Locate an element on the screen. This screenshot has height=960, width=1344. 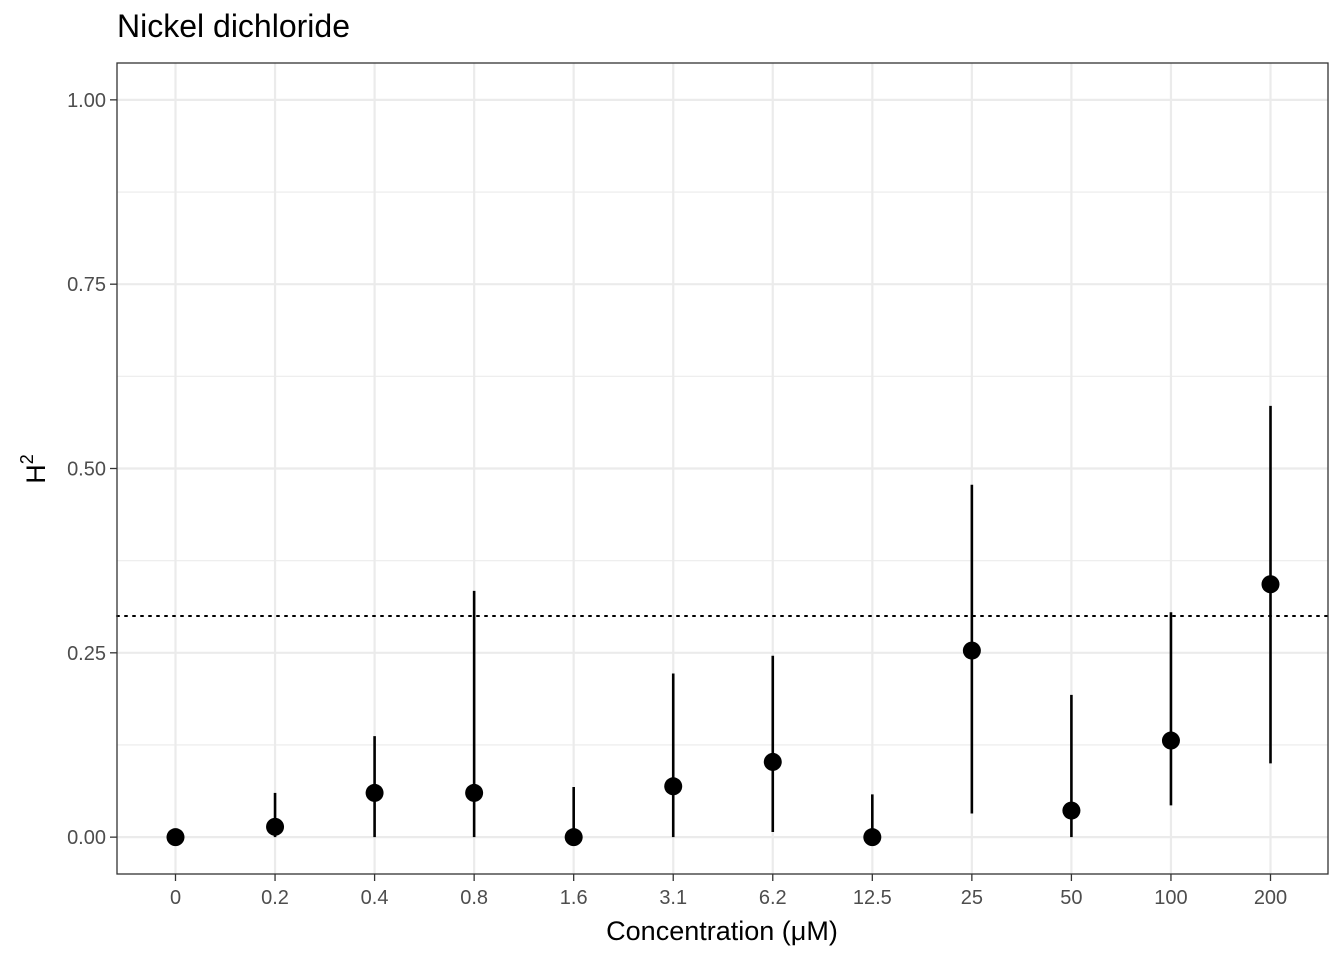
x-tick-label: 0.2 is located at coordinates (275, 898).